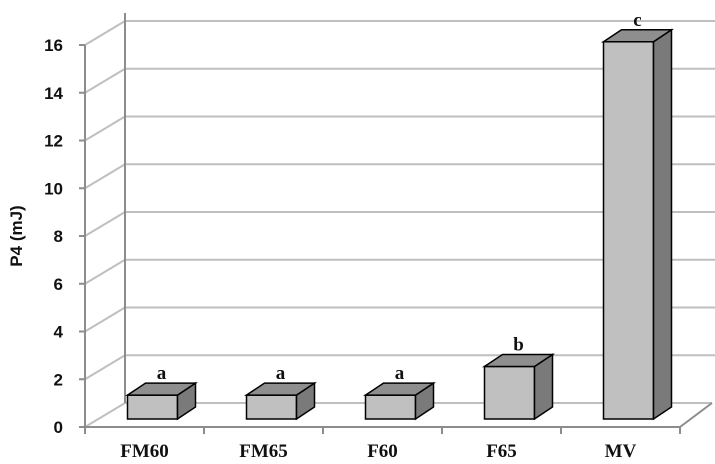 Image resolution: width=715 pixels, height=464 pixels. I want to click on x-tick-label: MV, so click(621, 451).